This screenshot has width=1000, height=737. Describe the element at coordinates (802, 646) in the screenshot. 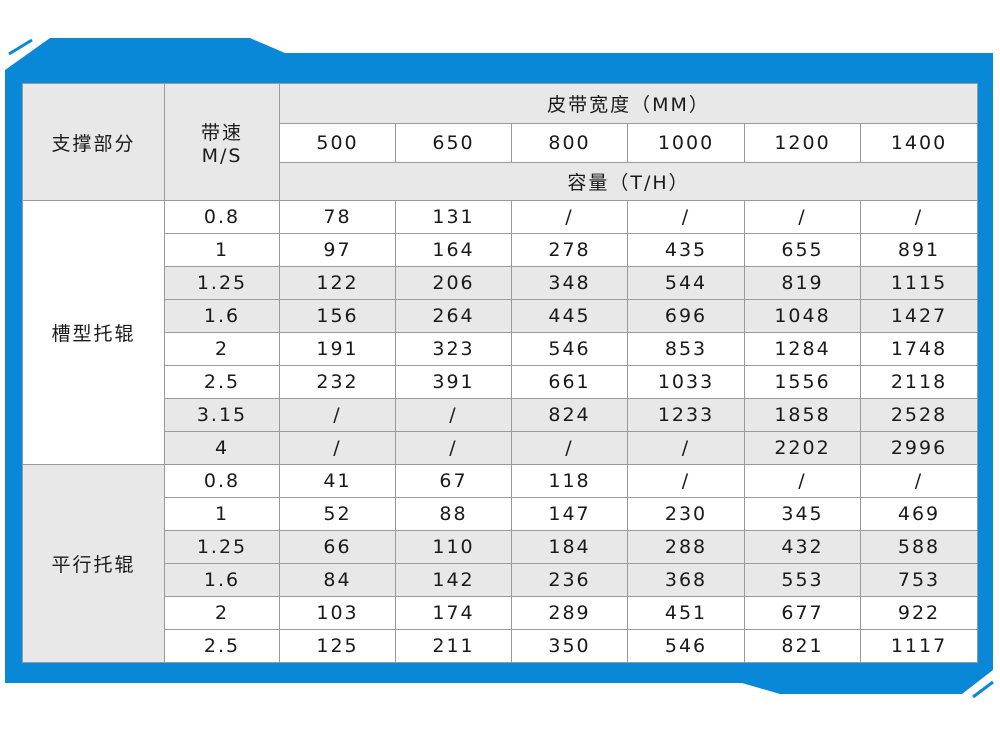

I see `capacity-cell: 821` at that location.